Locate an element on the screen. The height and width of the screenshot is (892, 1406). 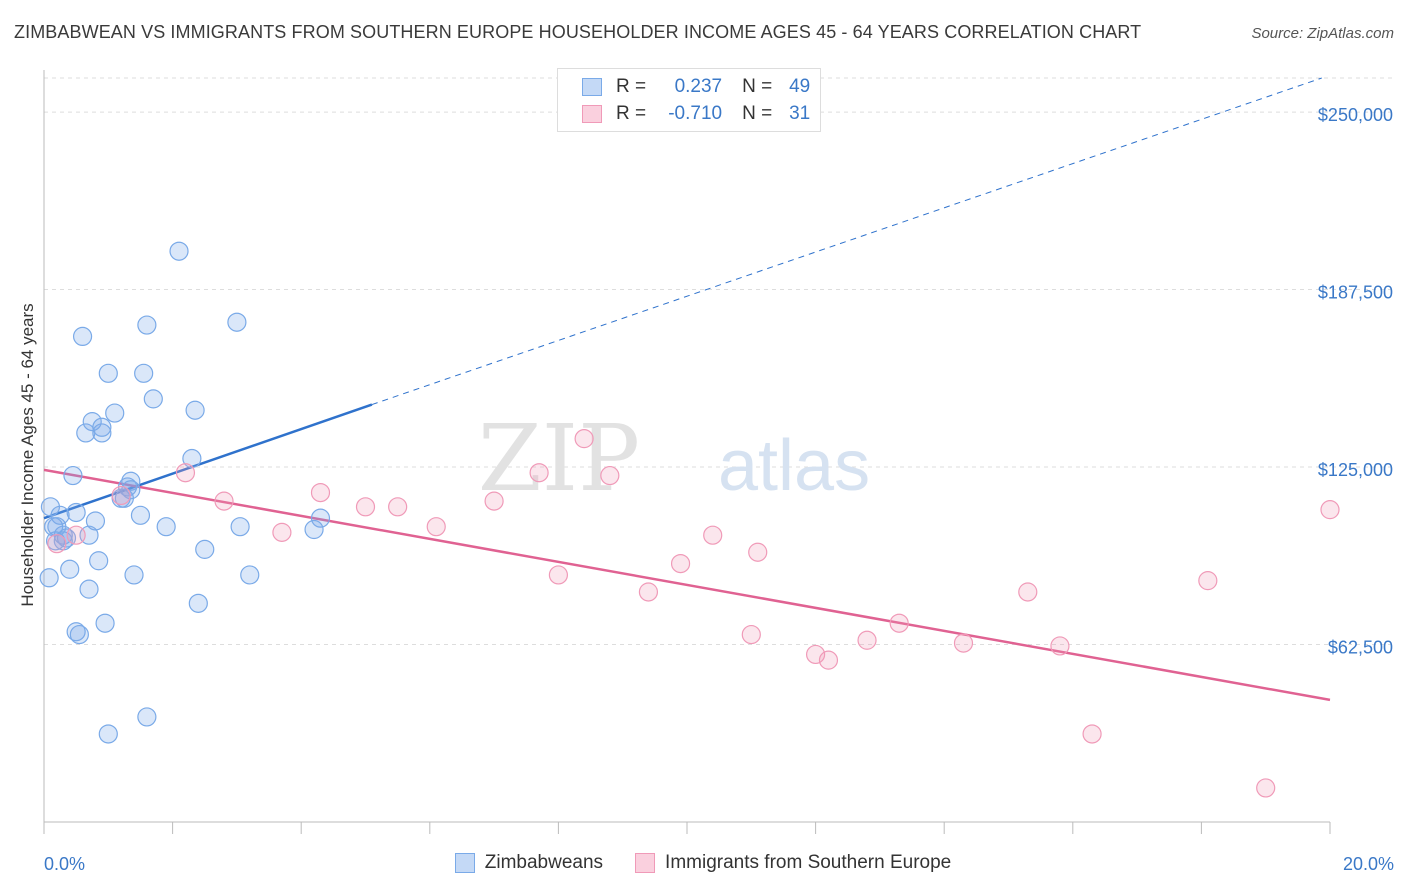
trend-line-zimbabweans is located at coordinates (208, 461).